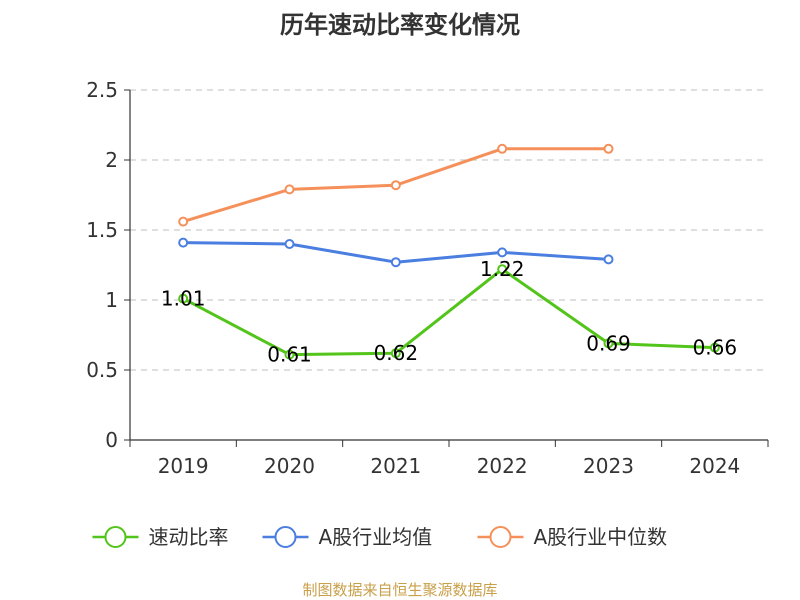  Describe the element at coordinates (189, 537) in the screenshot. I see `legend-label: 速动比率` at that location.